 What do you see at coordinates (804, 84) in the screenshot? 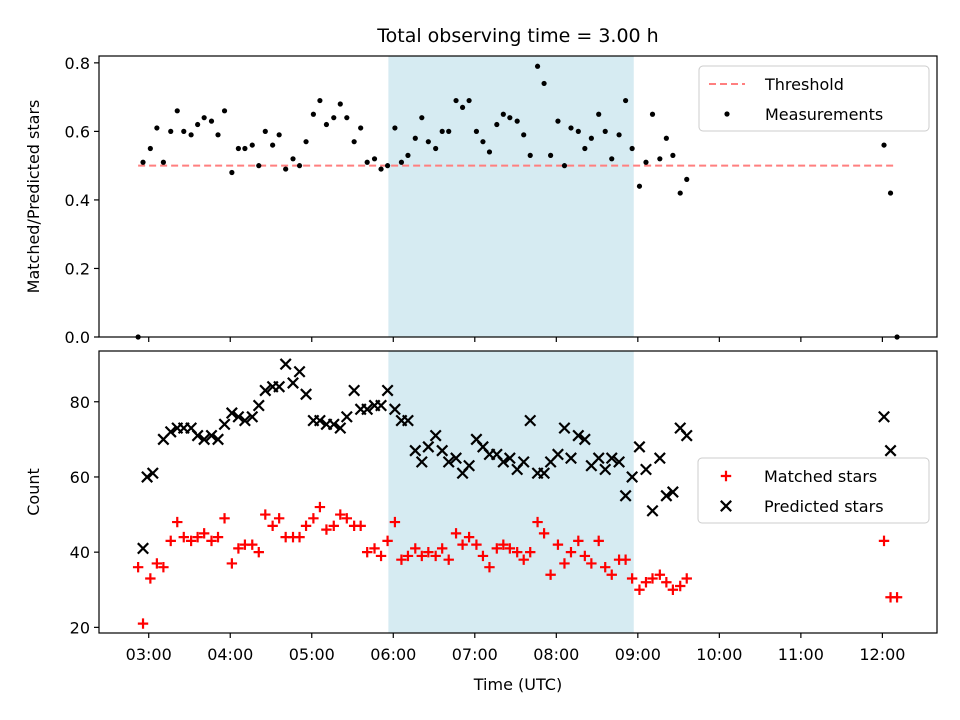
I see `legend-label: Threshold` at bounding box center [804, 84].